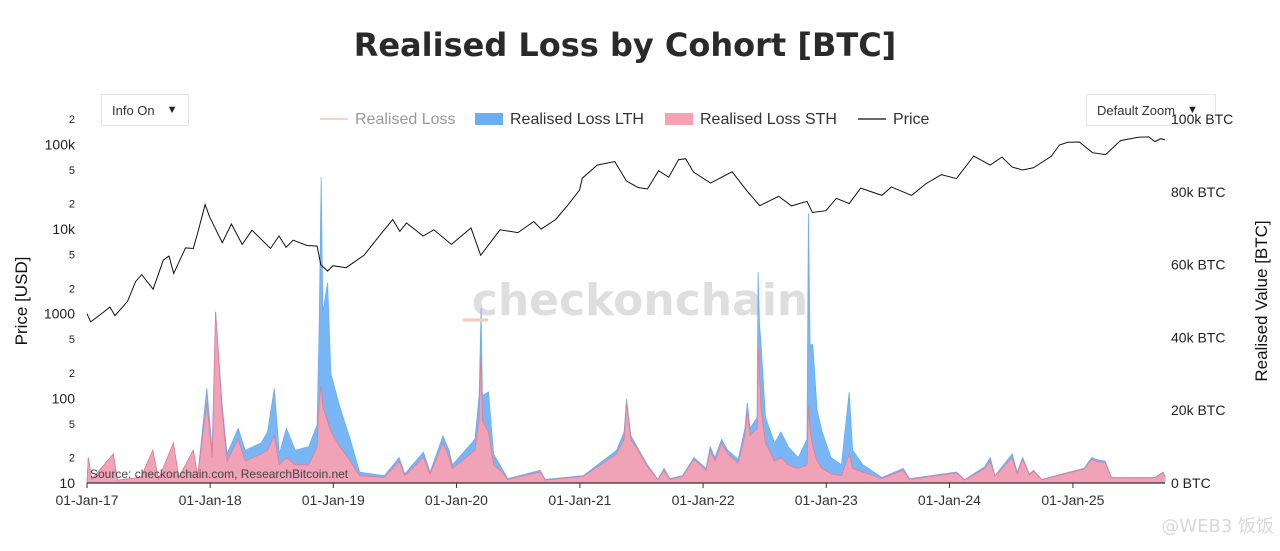 This screenshot has height=551, width=1280. Describe the element at coordinates (1261, 300) in the screenshot. I see `y-right-axis-title: Realised Value [BTC]` at that location.